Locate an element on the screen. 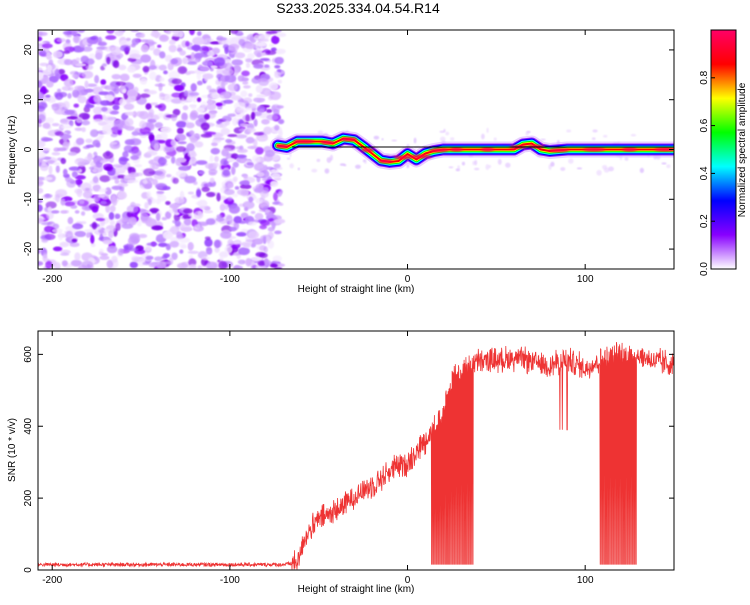  y-tick-label: -20 is located at coordinates (28, 248).